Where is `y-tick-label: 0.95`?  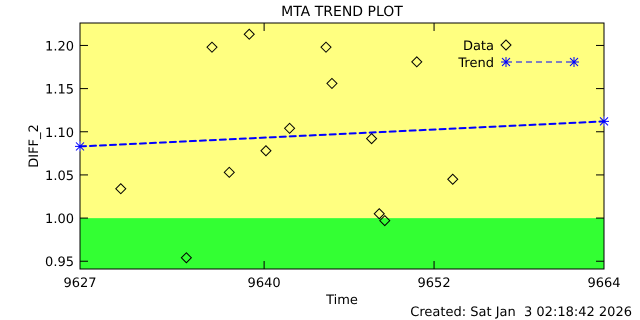 y-tick-label: 0.95 is located at coordinates (59, 262).